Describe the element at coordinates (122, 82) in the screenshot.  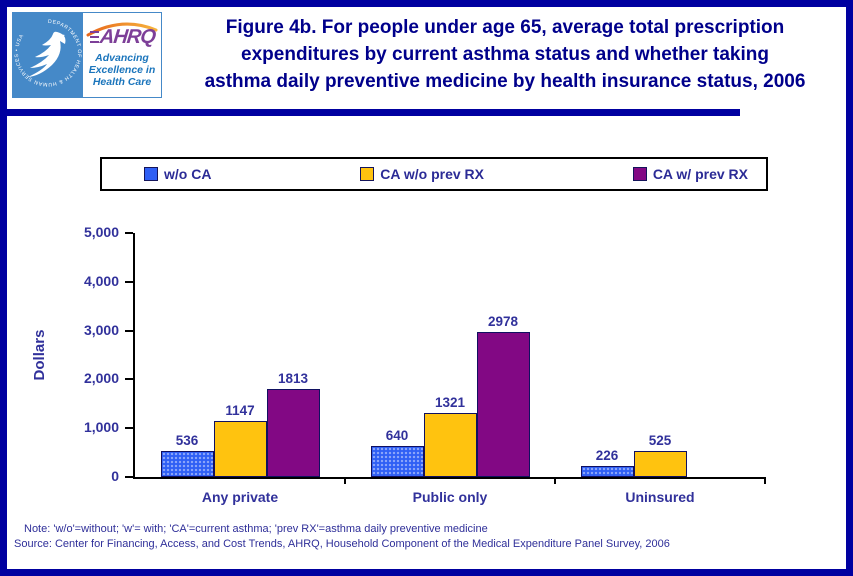
I see `ahrq-tagline-line: Health Care` at that location.